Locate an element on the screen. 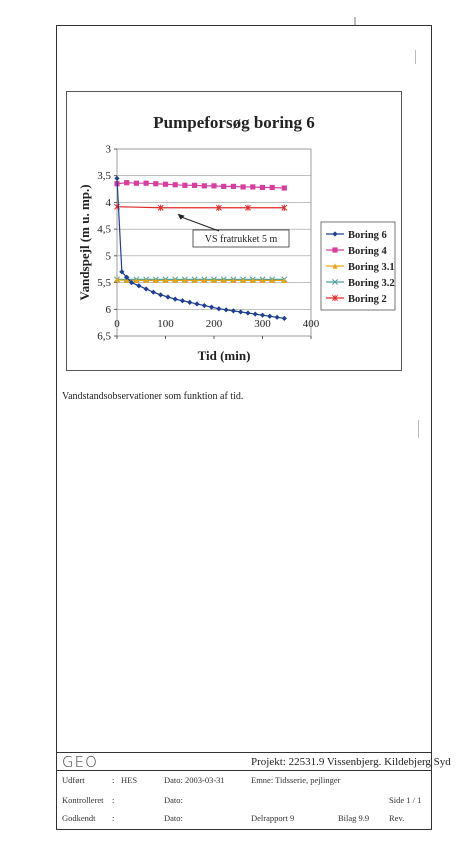  annotation-arrow is located at coordinates (200, 224).